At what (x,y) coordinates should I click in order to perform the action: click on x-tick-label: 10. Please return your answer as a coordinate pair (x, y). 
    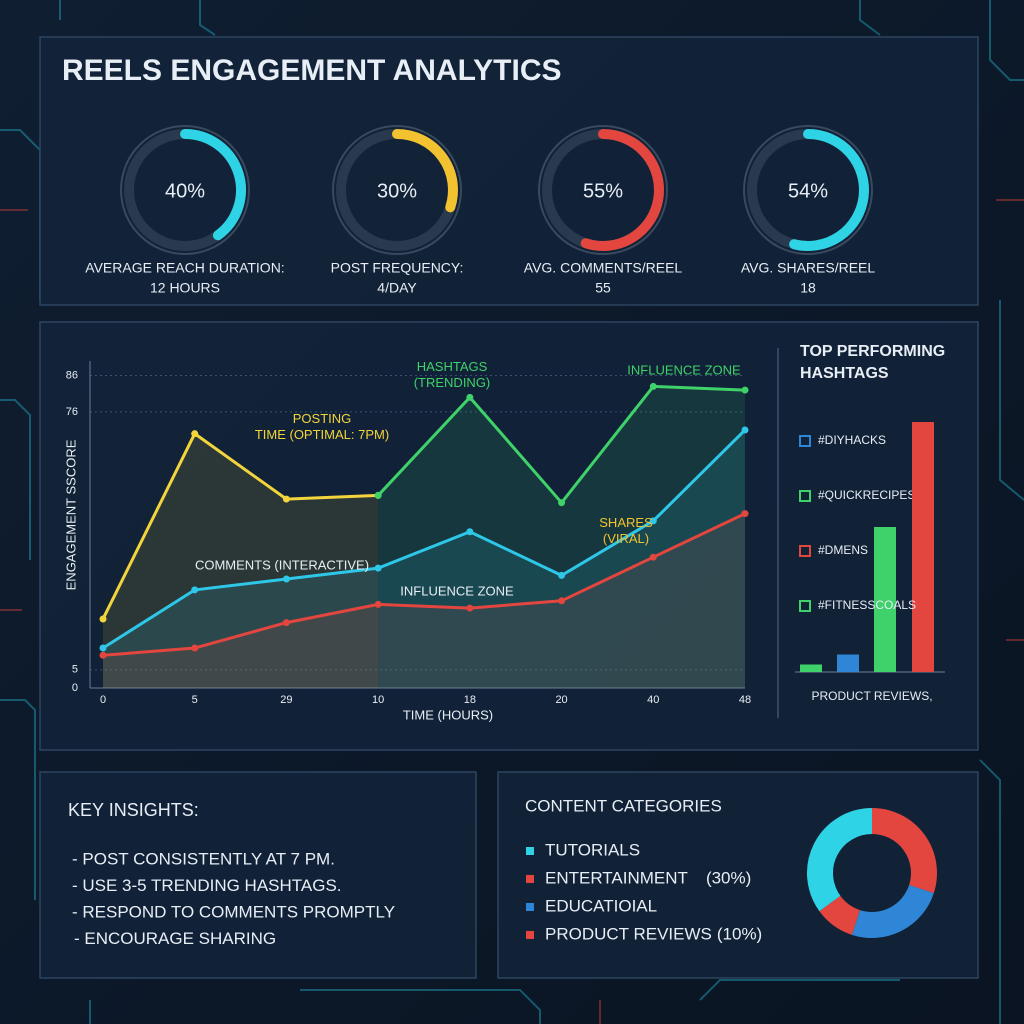
    Looking at the image, I should click on (378, 700).